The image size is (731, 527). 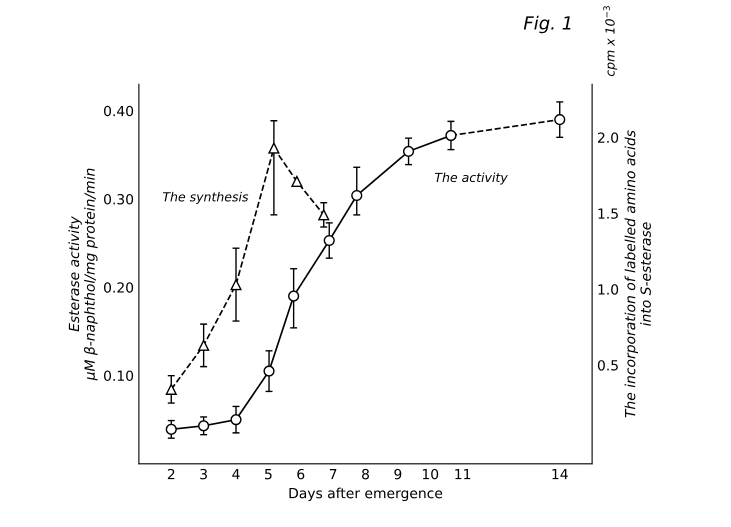 I want to click on x-tick-label: 3, so click(x=203, y=474).